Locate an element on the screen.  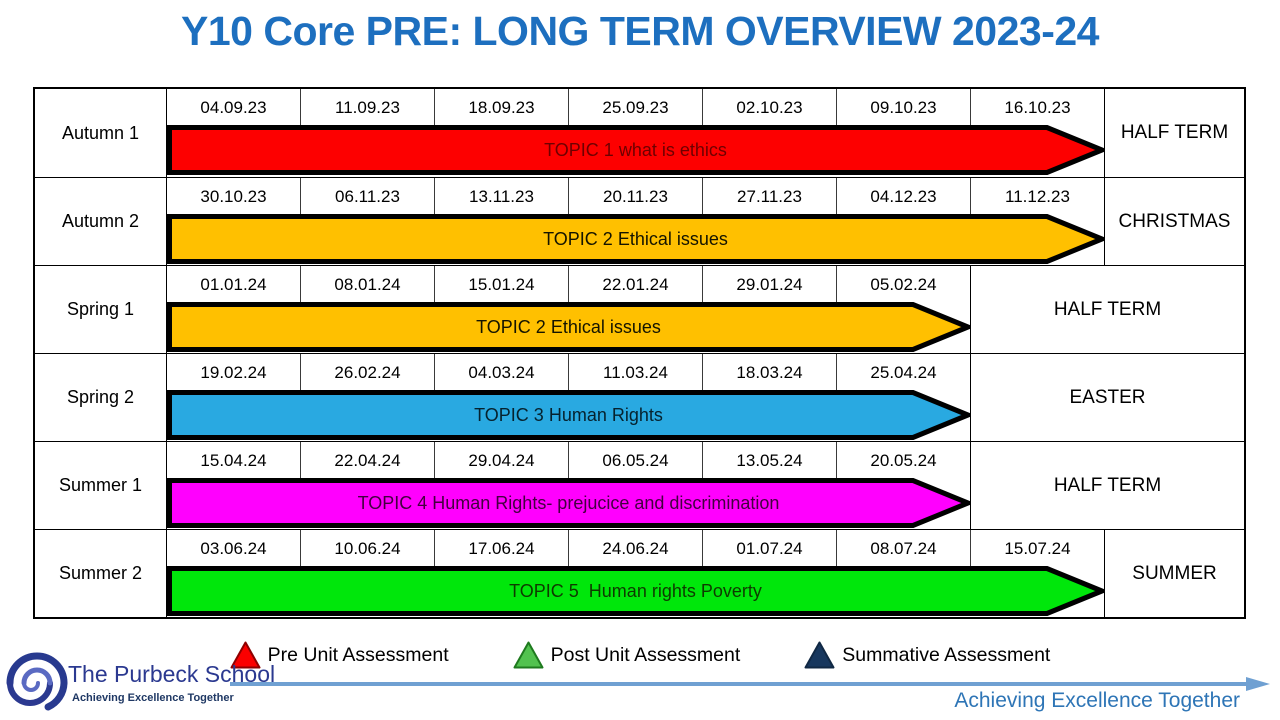
legend-item: Post Unit Assessment is located at coordinates (627, 655).